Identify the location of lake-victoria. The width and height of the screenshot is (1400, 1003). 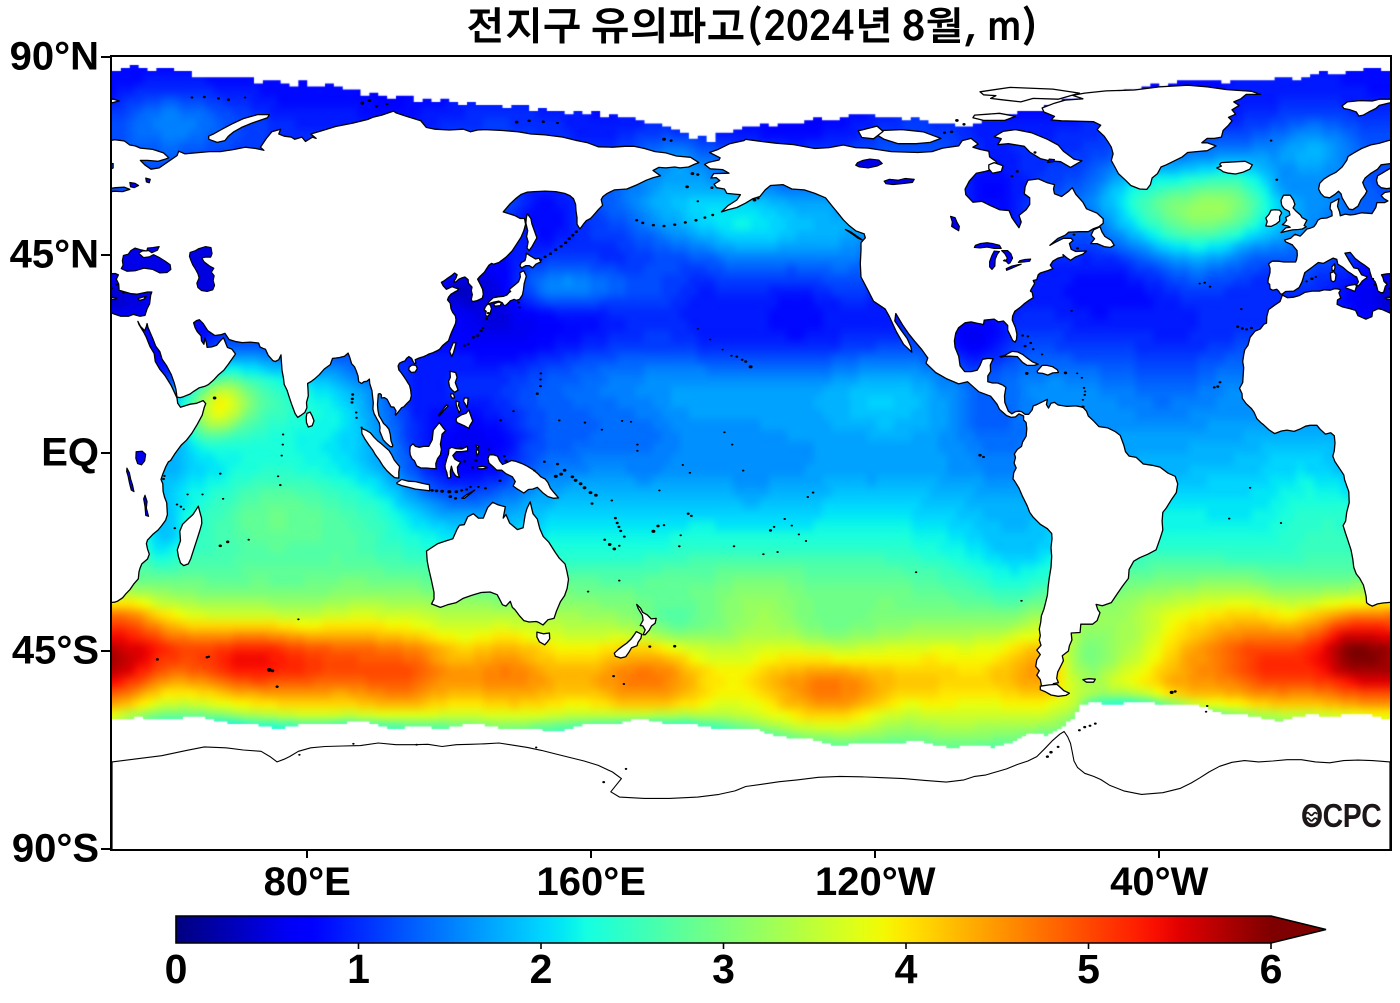
(141, 458).